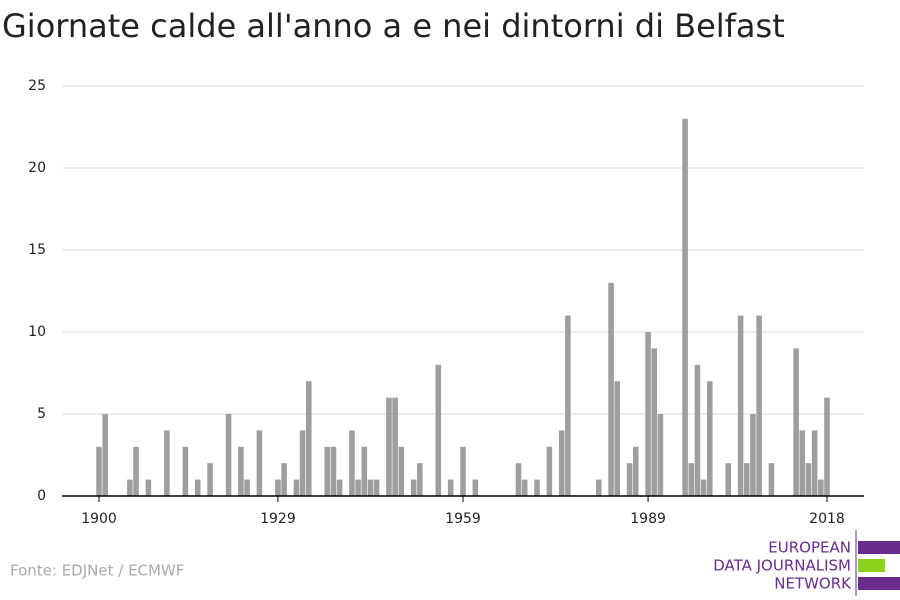  I want to click on y-tick-label: 25, so click(37, 86).